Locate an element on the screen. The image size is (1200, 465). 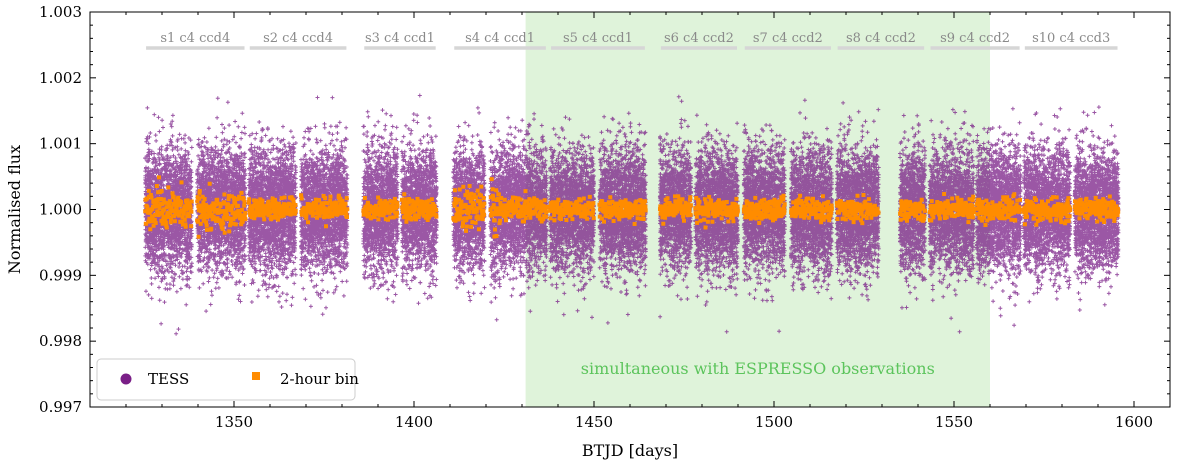
y-tick-label: 1.003 is located at coordinates (60, 12).